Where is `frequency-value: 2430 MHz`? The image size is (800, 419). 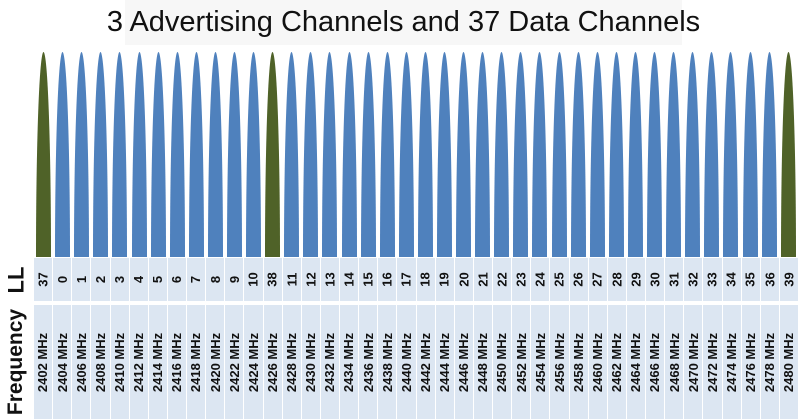
frequency-value: 2430 MHz is located at coordinates (311, 362).